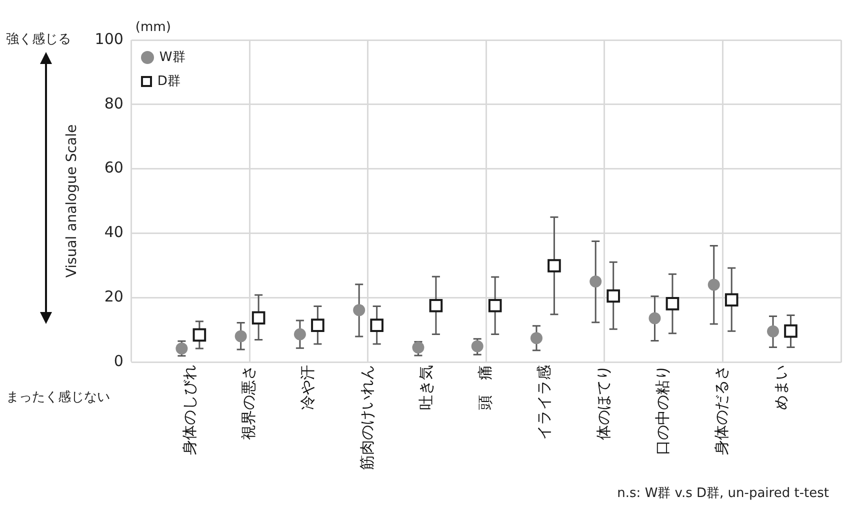  I want to click on text: (mm), so click(153, 27).